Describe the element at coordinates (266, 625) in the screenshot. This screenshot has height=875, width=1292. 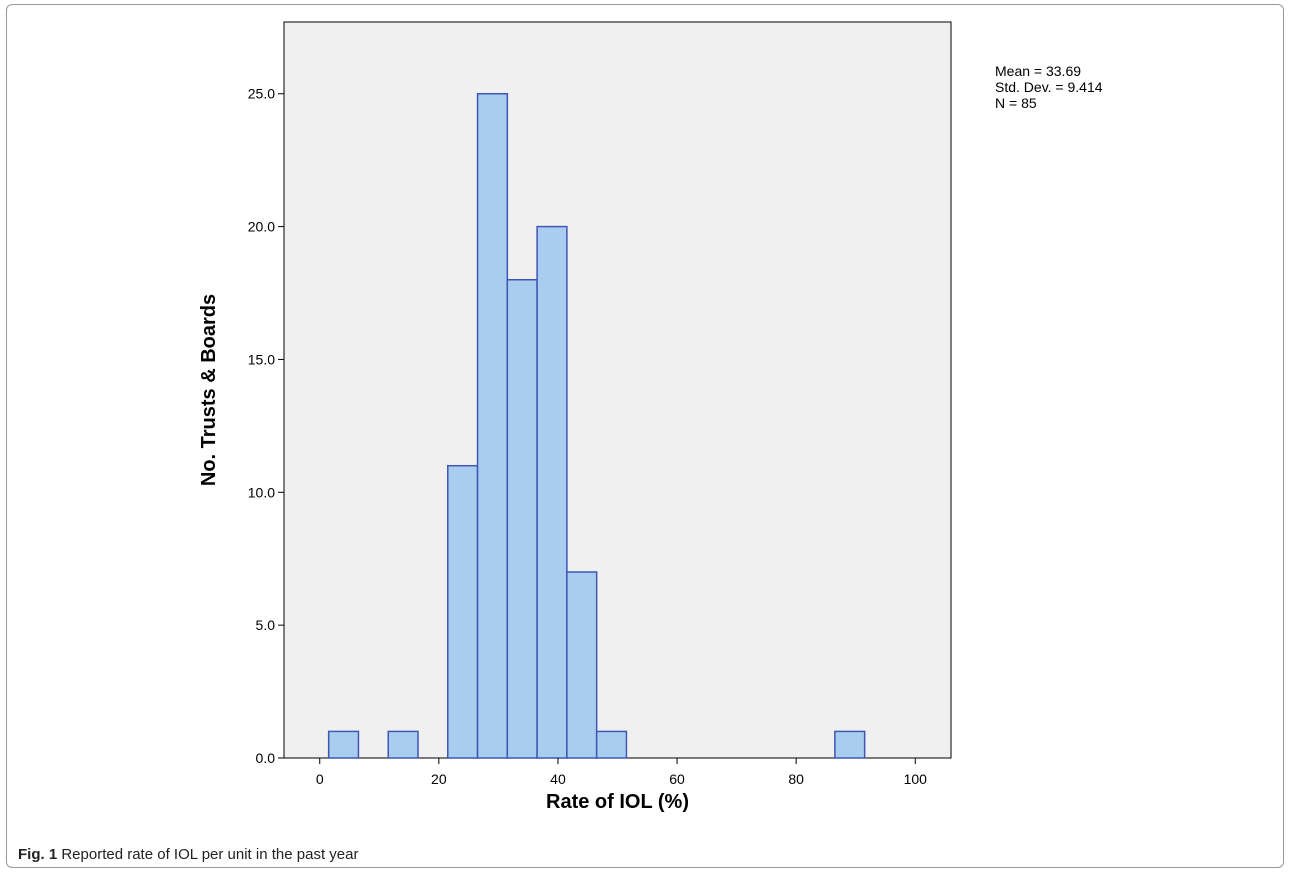
I see `y-tick-label: 5.0` at that location.